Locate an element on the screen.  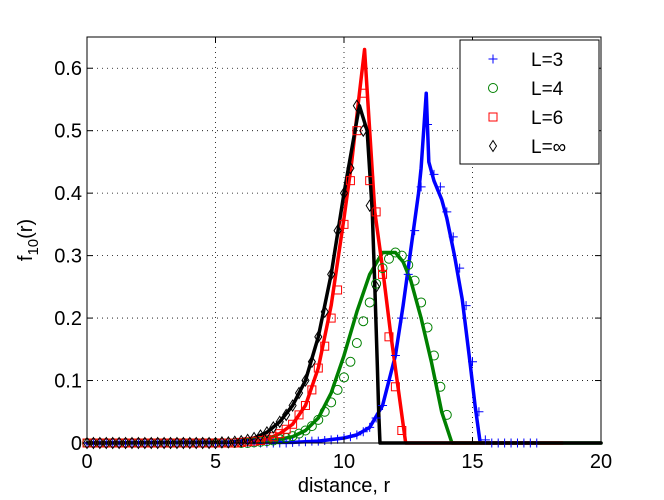
legend-label-4: L=∞ is located at coordinates (548, 147).